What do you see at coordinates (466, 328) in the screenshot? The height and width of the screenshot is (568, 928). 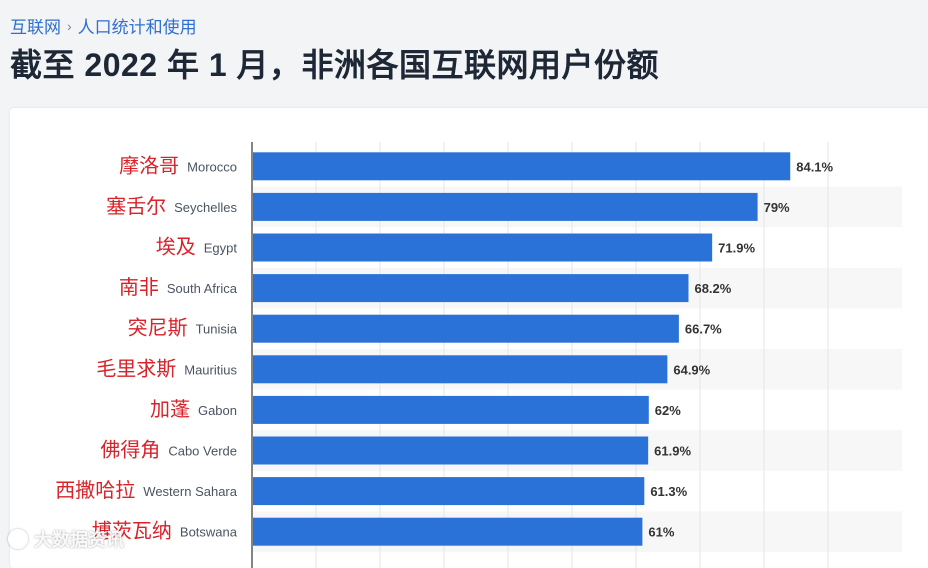 I see `bar-tunisia` at bounding box center [466, 328].